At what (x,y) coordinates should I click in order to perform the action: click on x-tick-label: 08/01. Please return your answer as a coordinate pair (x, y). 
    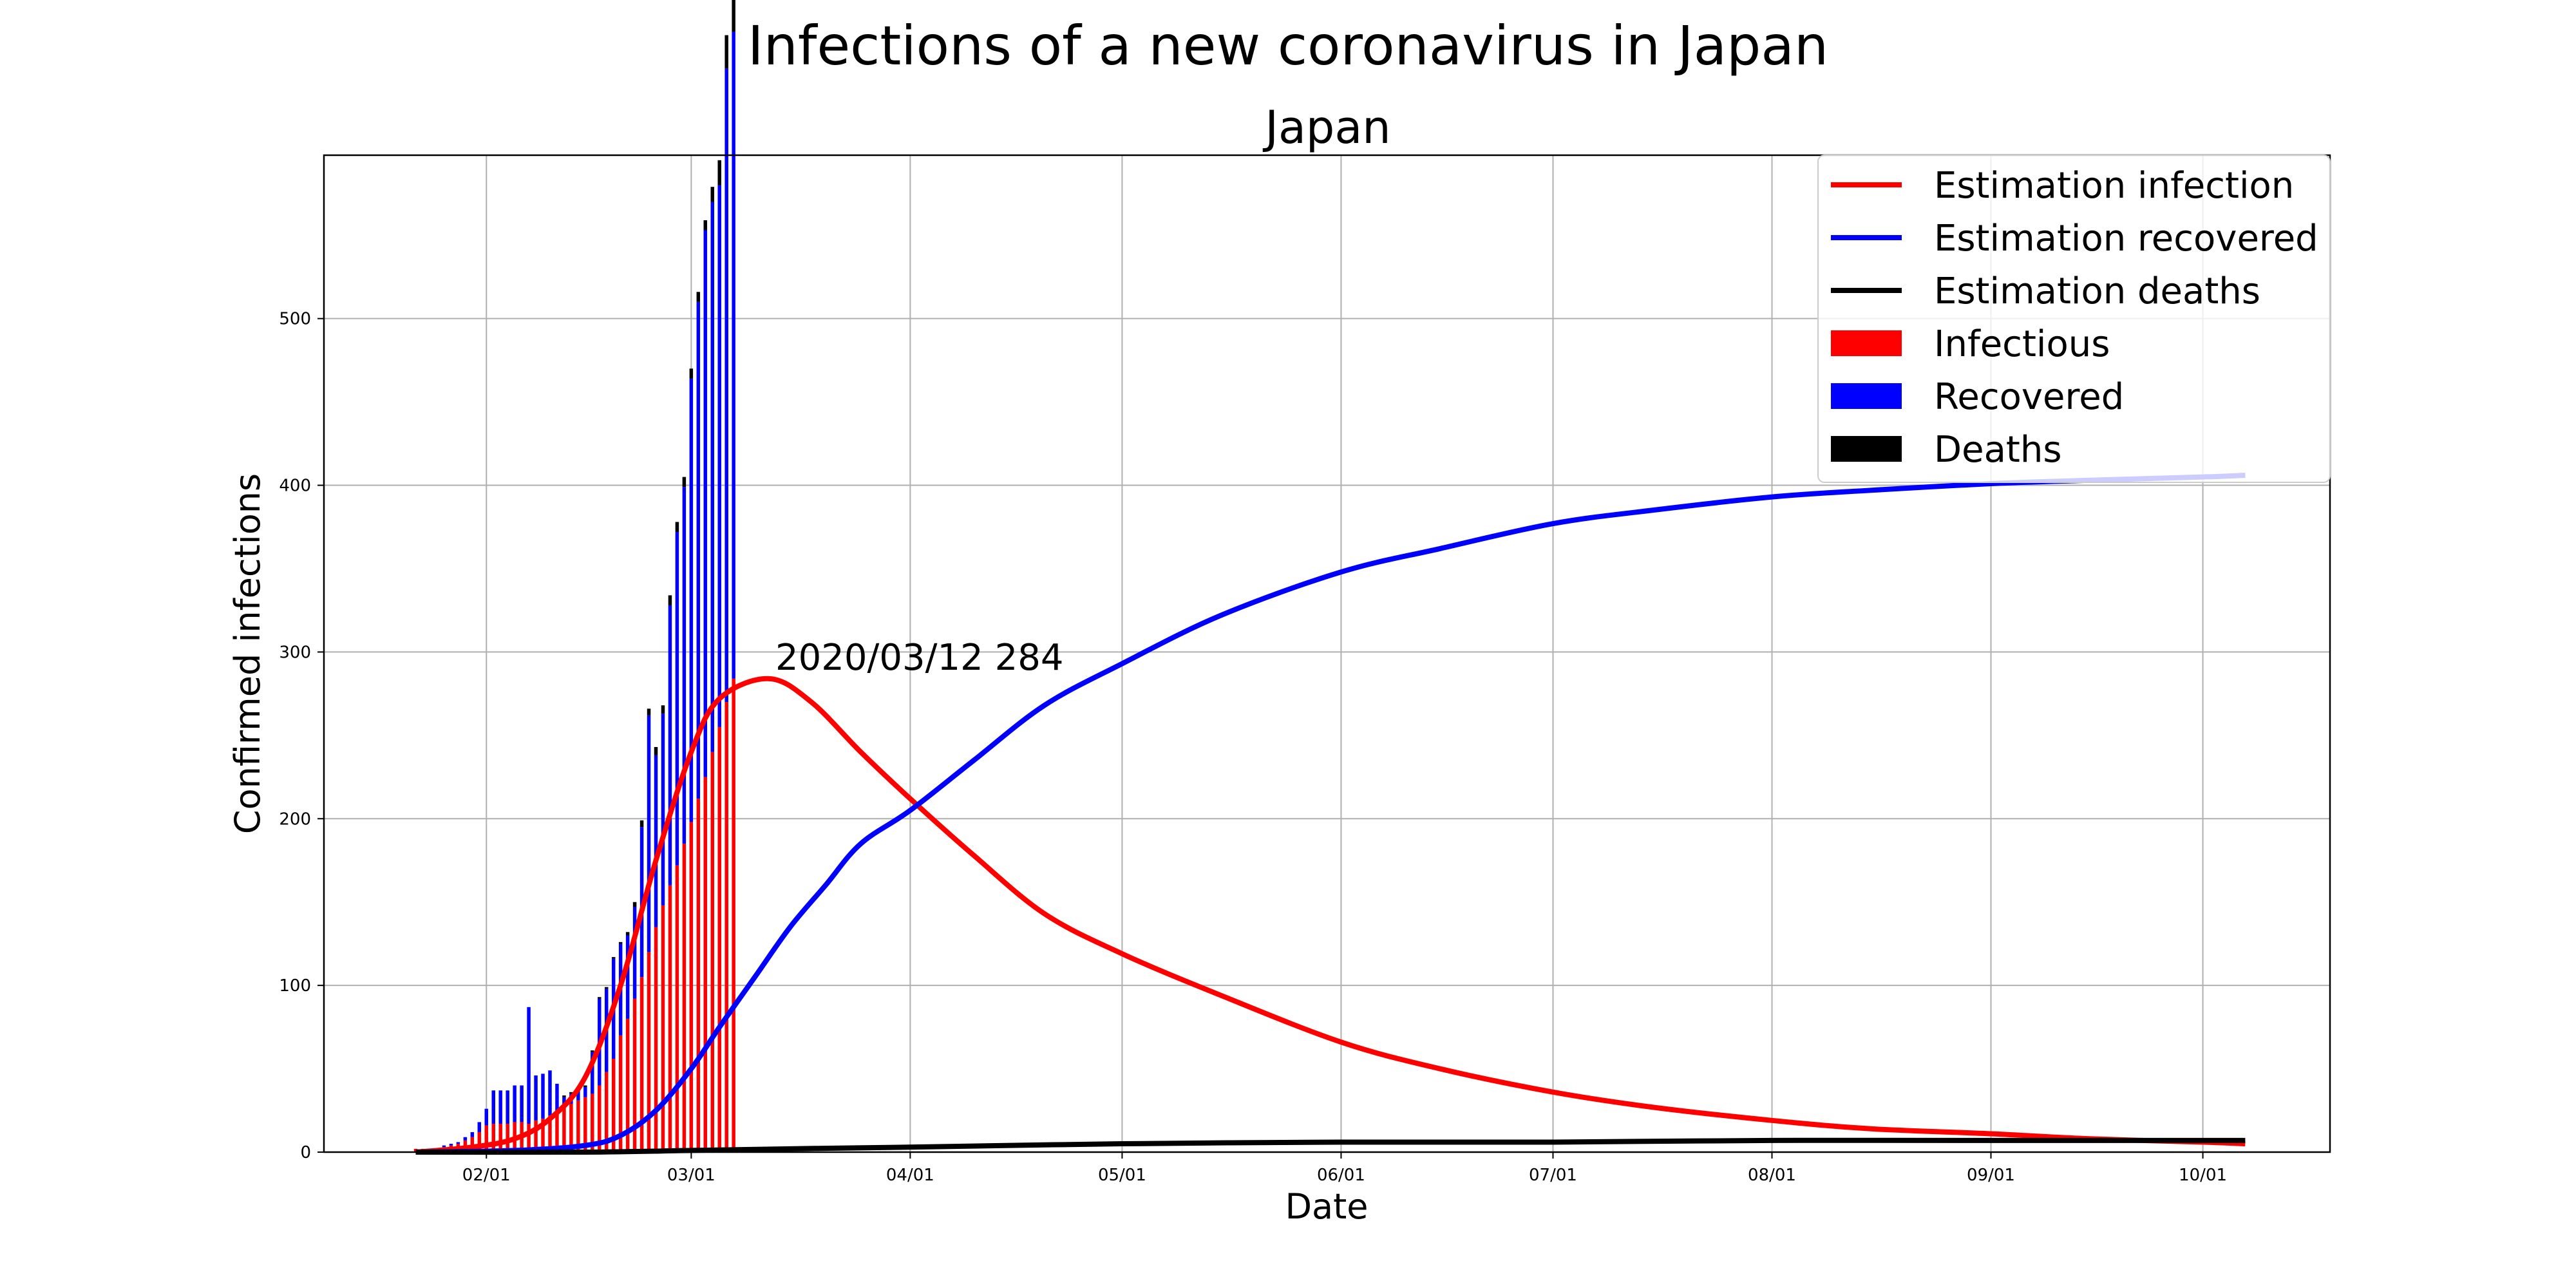
    Looking at the image, I should click on (1772, 1175).